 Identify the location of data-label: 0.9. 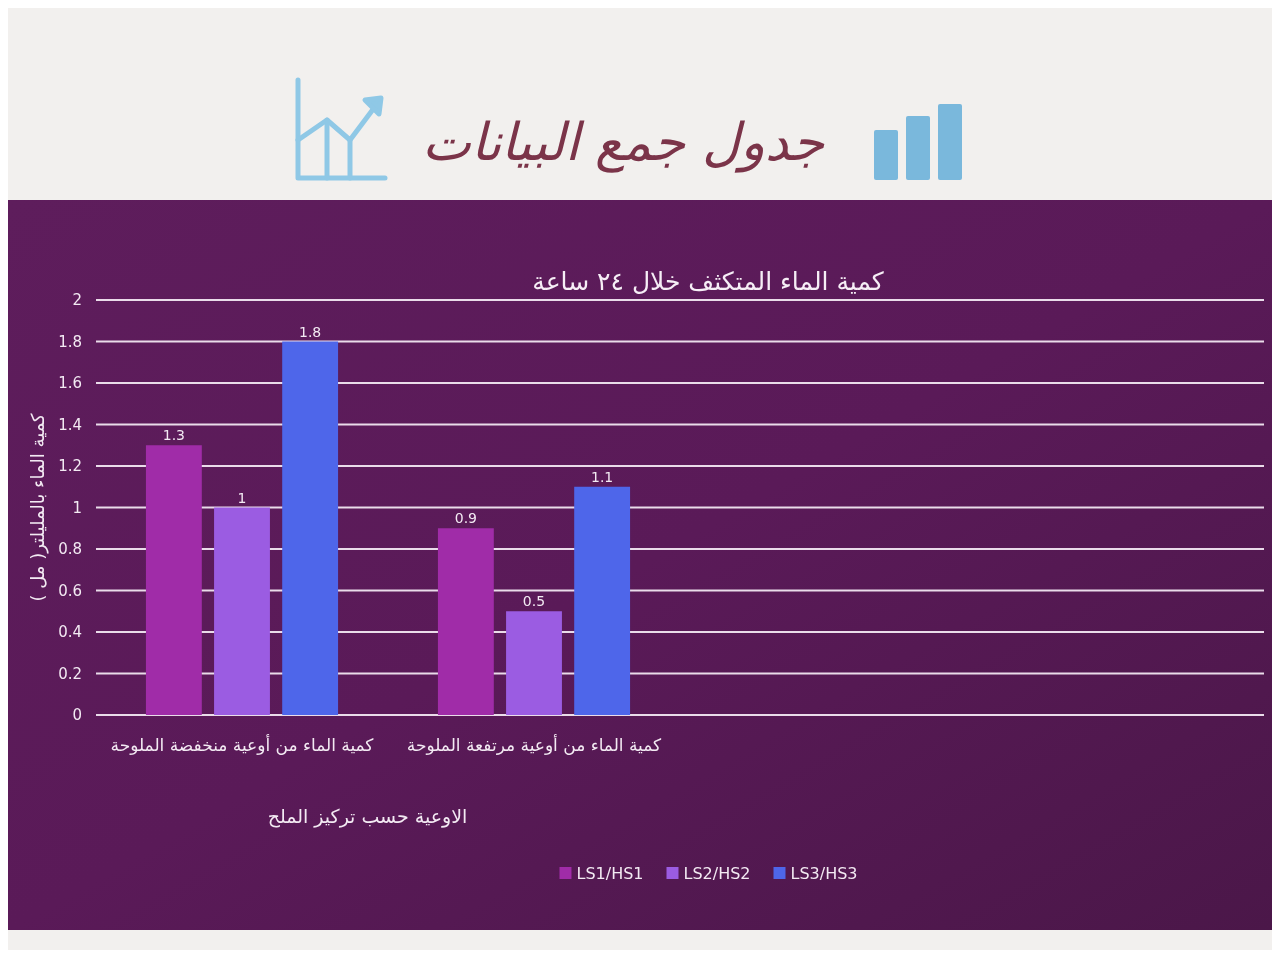
(465, 518).